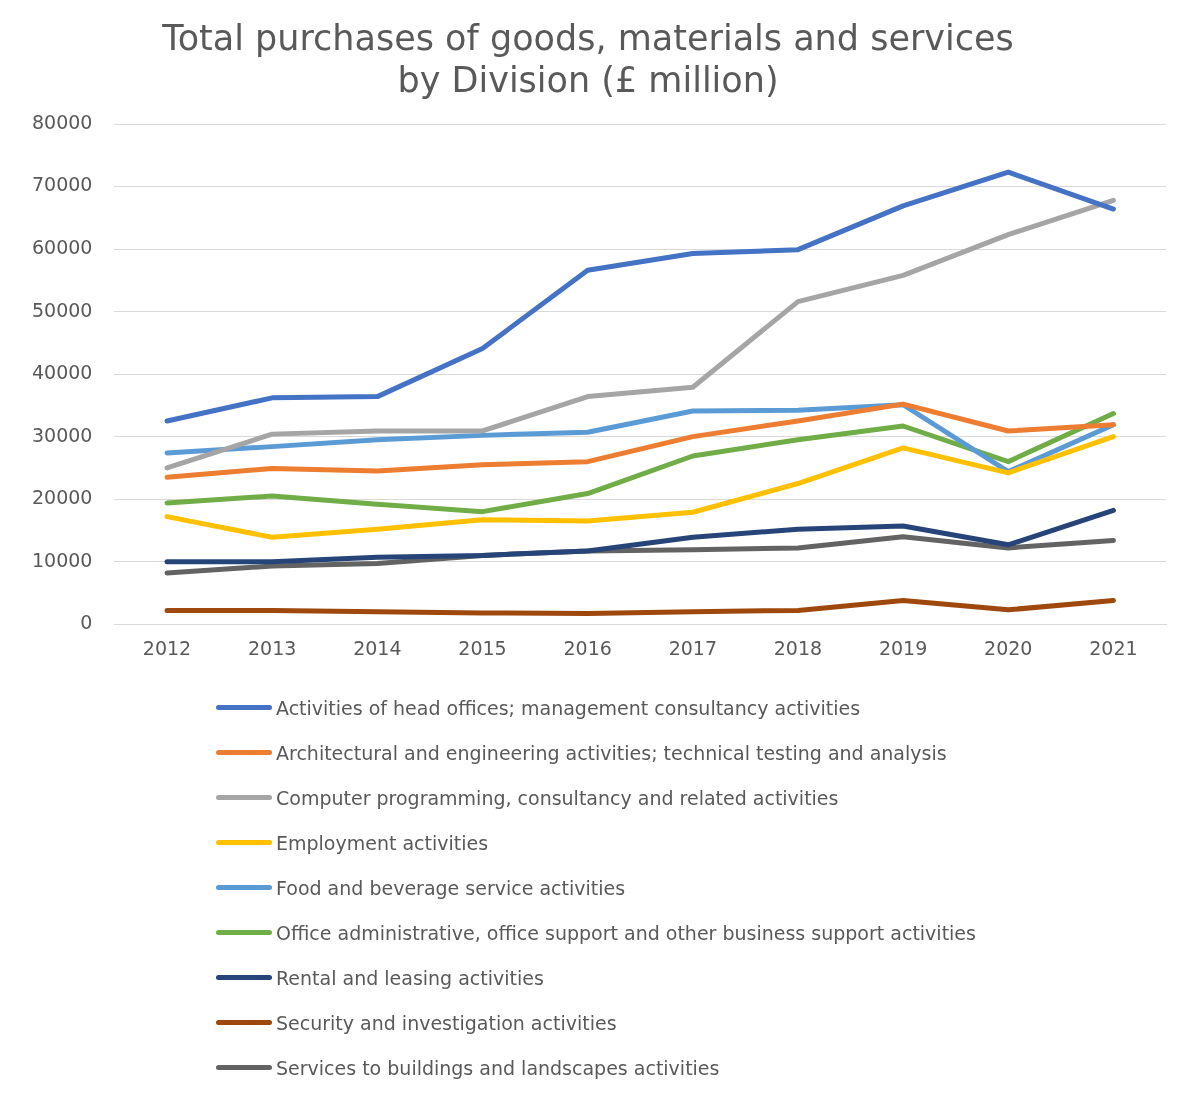 This screenshot has height=1099, width=1190. What do you see at coordinates (62, 559) in the screenshot?
I see `y-tick-label: 10000` at bounding box center [62, 559].